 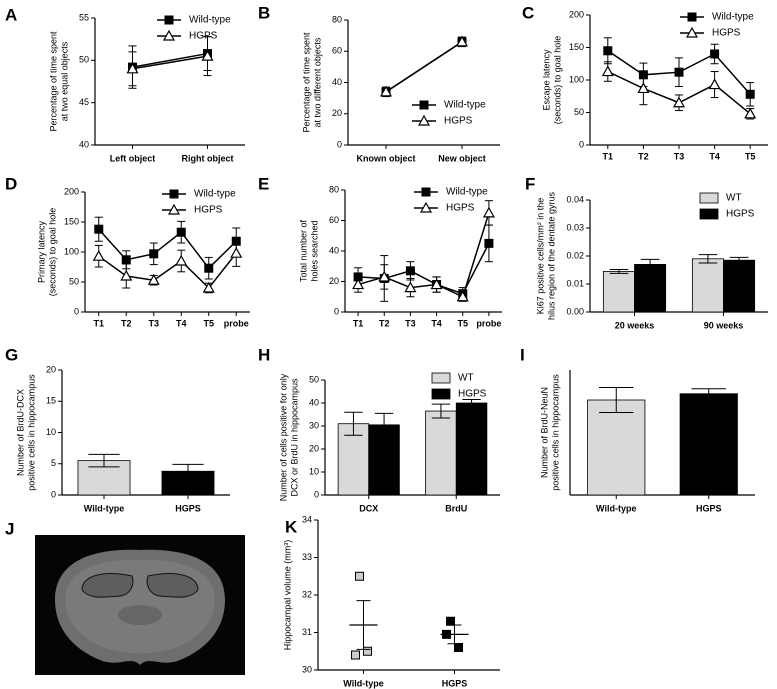 I want to click on x-tick-label: Known object, so click(x=386, y=158).